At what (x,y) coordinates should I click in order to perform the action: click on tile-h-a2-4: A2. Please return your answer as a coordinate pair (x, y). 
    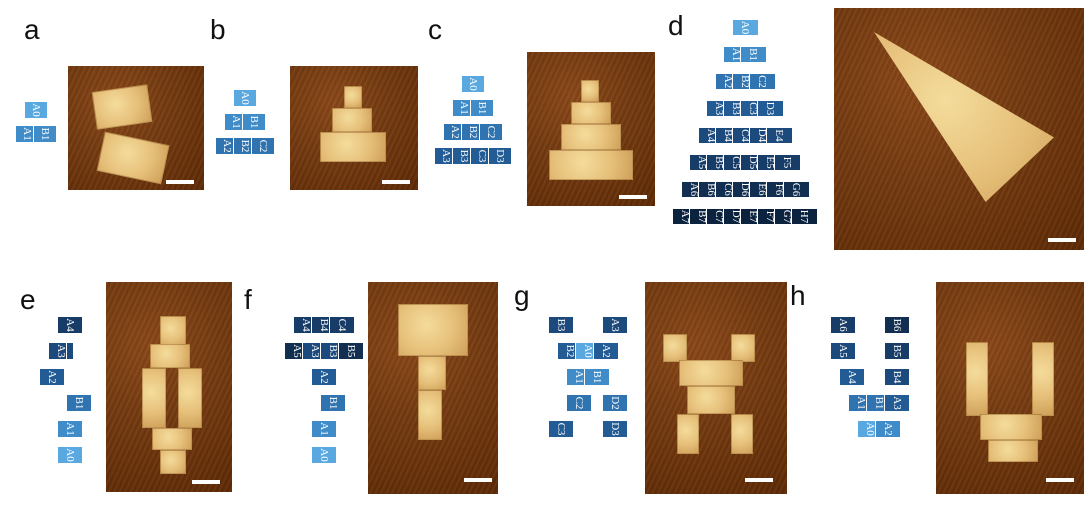
    Looking at the image, I should click on (888, 429).